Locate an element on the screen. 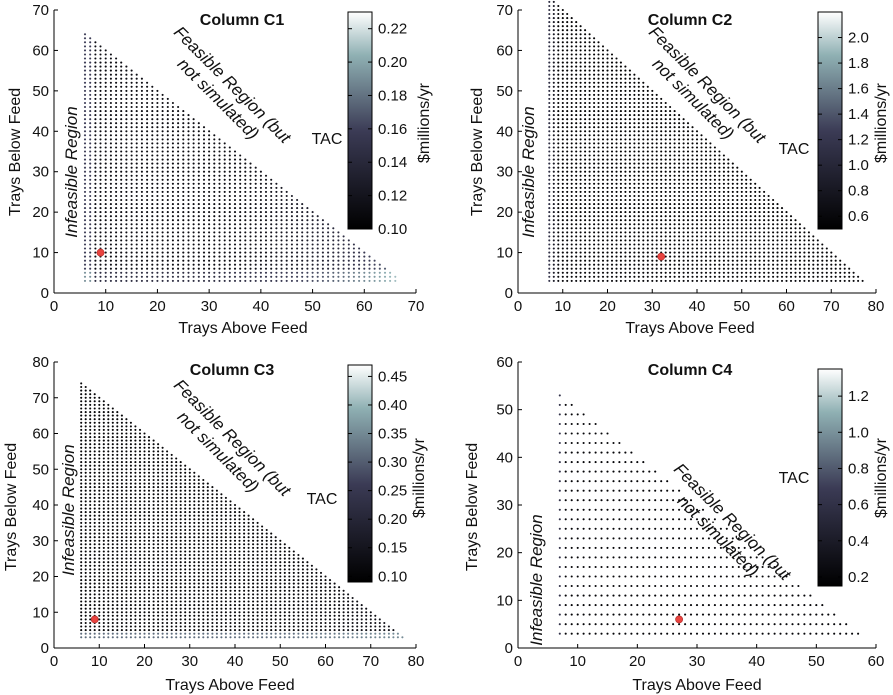 The width and height of the screenshot is (893, 695). feasible-region-label: Feasible Region (but not simulated) is located at coordinates (232, 85).